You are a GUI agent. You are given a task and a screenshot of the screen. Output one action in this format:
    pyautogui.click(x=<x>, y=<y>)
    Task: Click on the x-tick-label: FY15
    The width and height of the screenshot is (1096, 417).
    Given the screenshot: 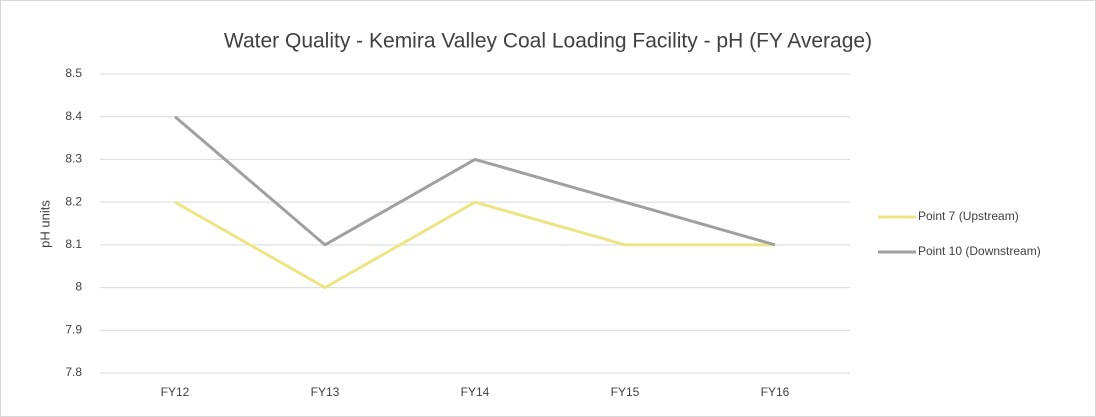 What is the action you would take?
    pyautogui.click(x=625, y=392)
    